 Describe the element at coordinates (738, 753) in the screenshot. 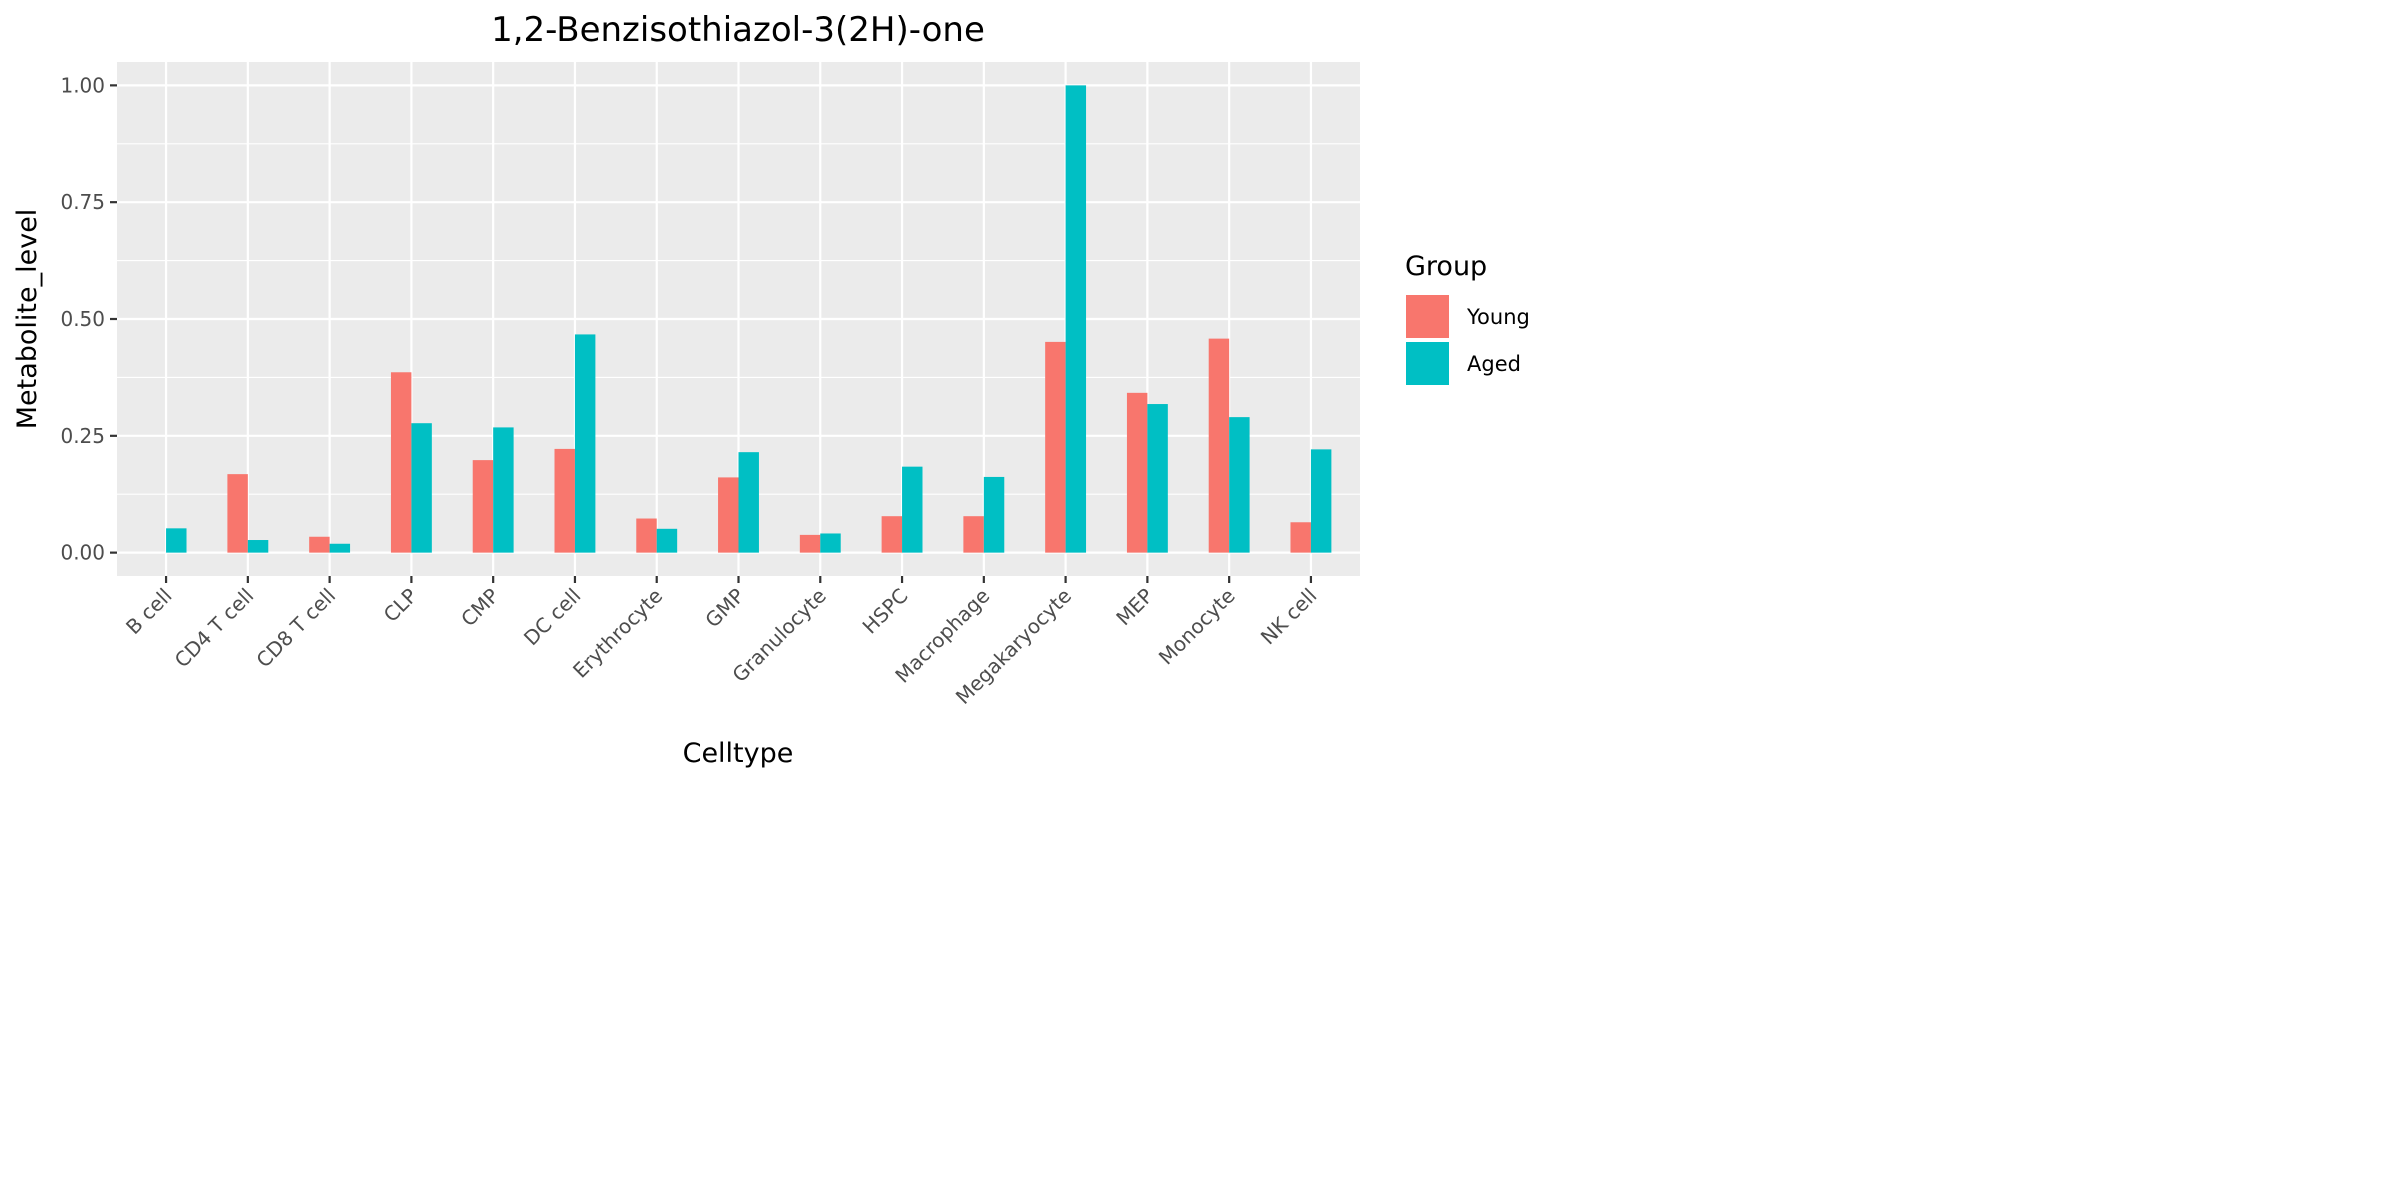

I see `x-axis-title: Celltype` at that location.